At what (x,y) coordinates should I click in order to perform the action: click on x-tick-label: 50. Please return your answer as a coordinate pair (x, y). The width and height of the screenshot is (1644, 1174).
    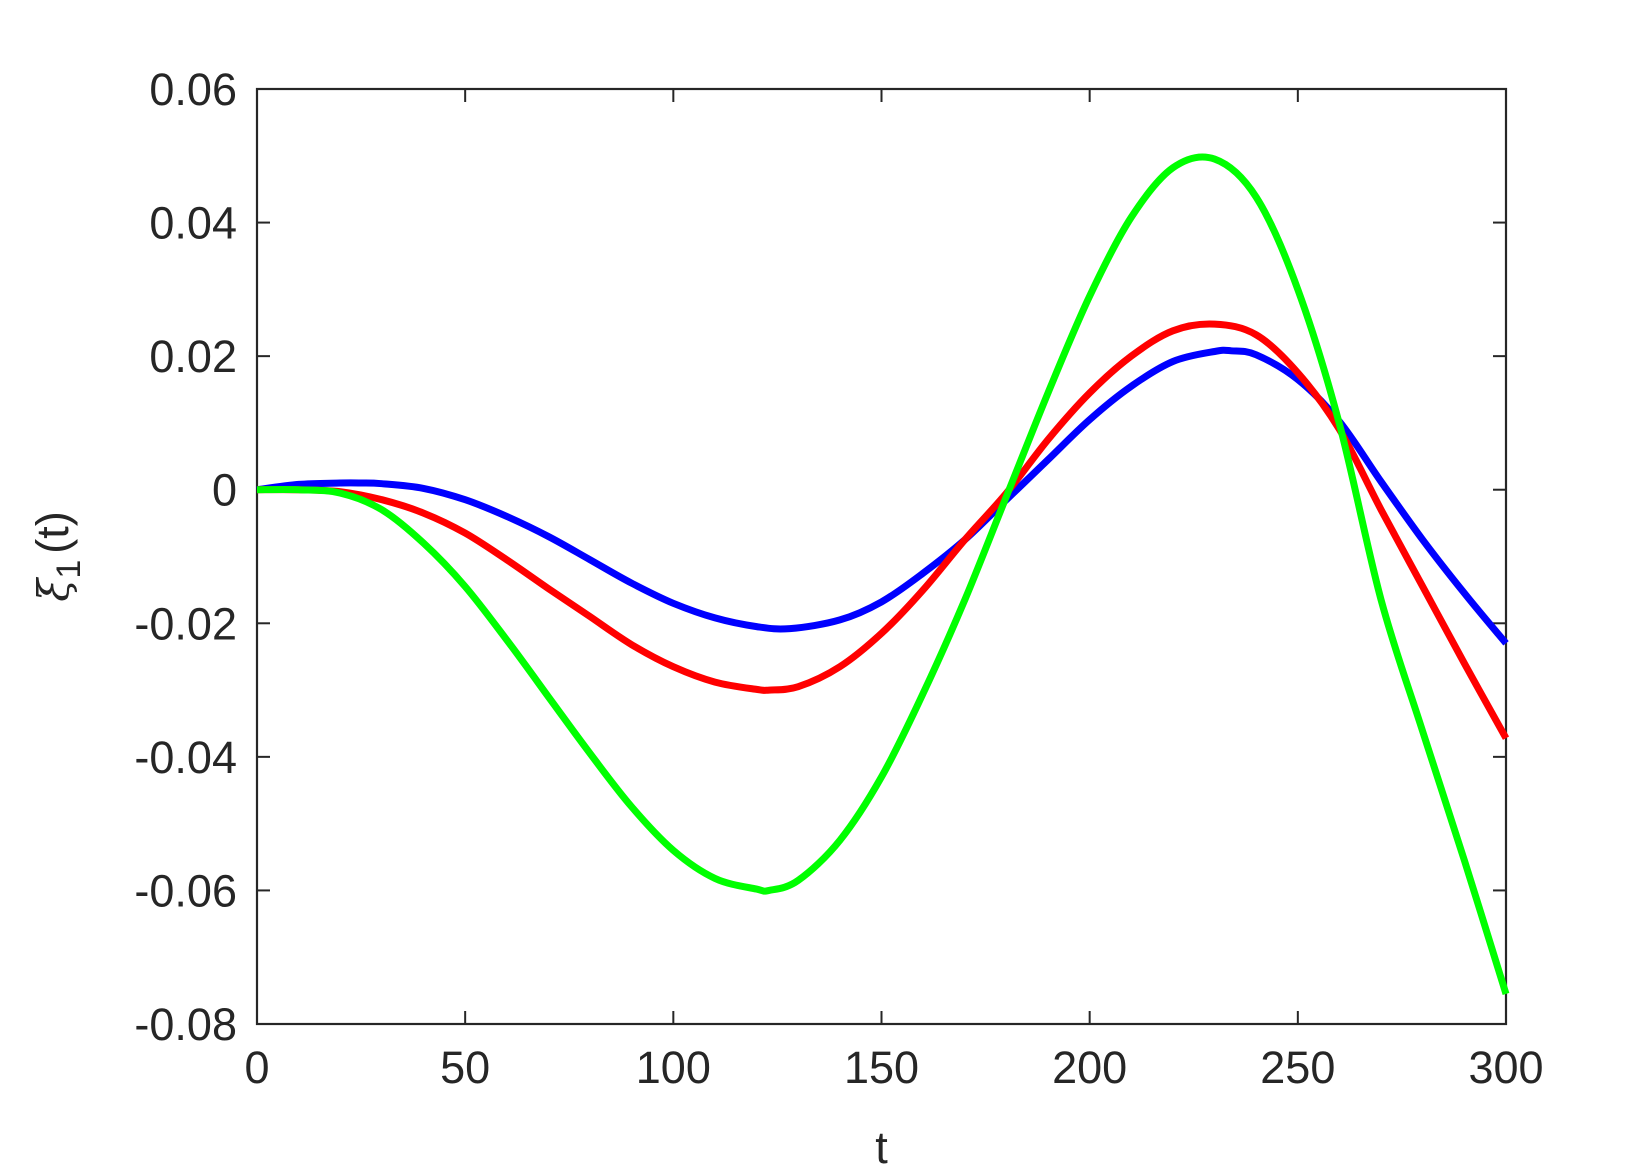
    Looking at the image, I should click on (465, 1067).